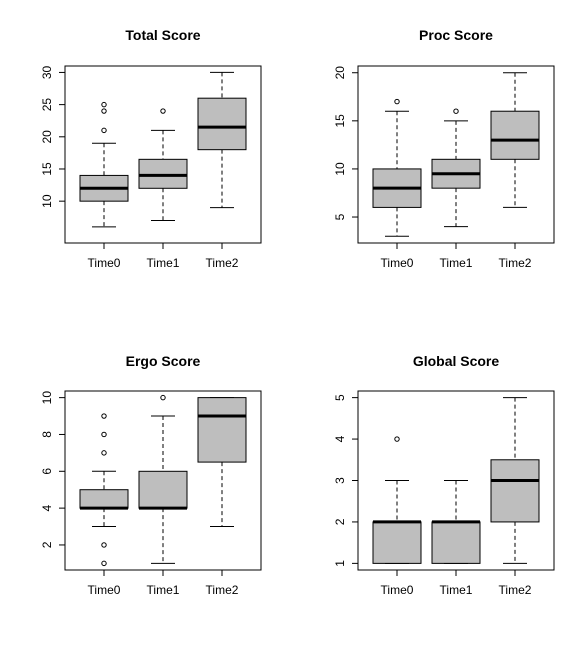  I want to click on panel-0: Total Score 10 15 20 25 30 Time0 Time1 Time2, so click(151, 148).